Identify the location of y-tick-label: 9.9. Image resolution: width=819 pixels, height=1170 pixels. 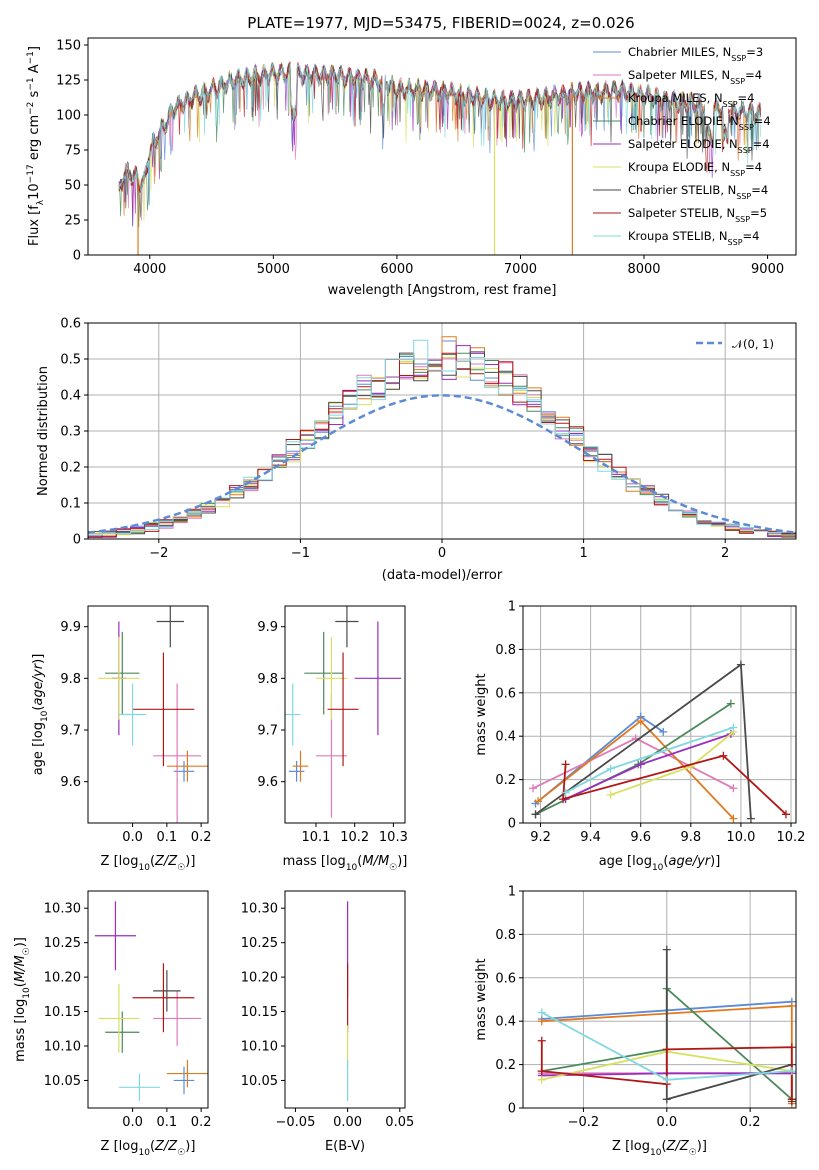
(267, 627).